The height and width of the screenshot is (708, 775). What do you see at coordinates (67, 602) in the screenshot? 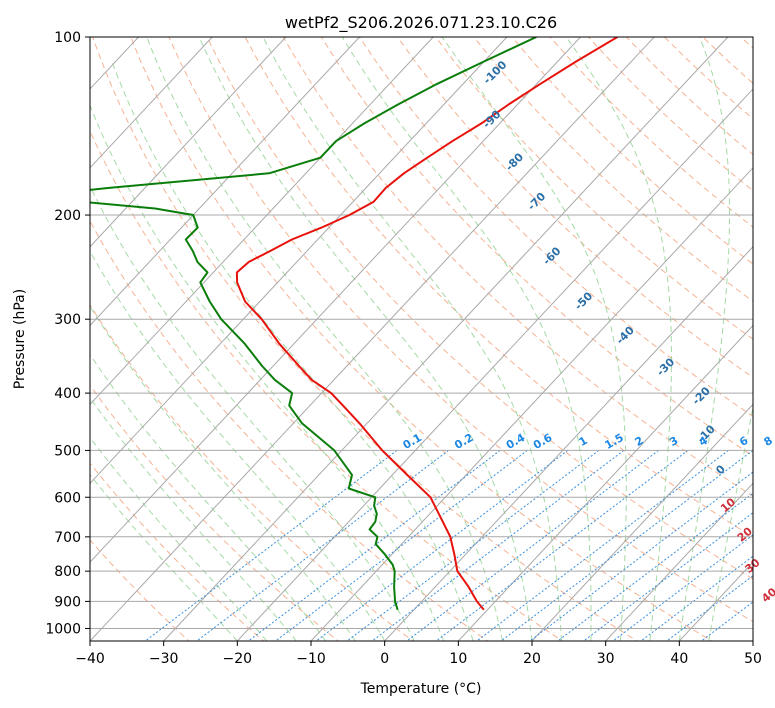
I see `y-tick-label: 900` at bounding box center [67, 602].